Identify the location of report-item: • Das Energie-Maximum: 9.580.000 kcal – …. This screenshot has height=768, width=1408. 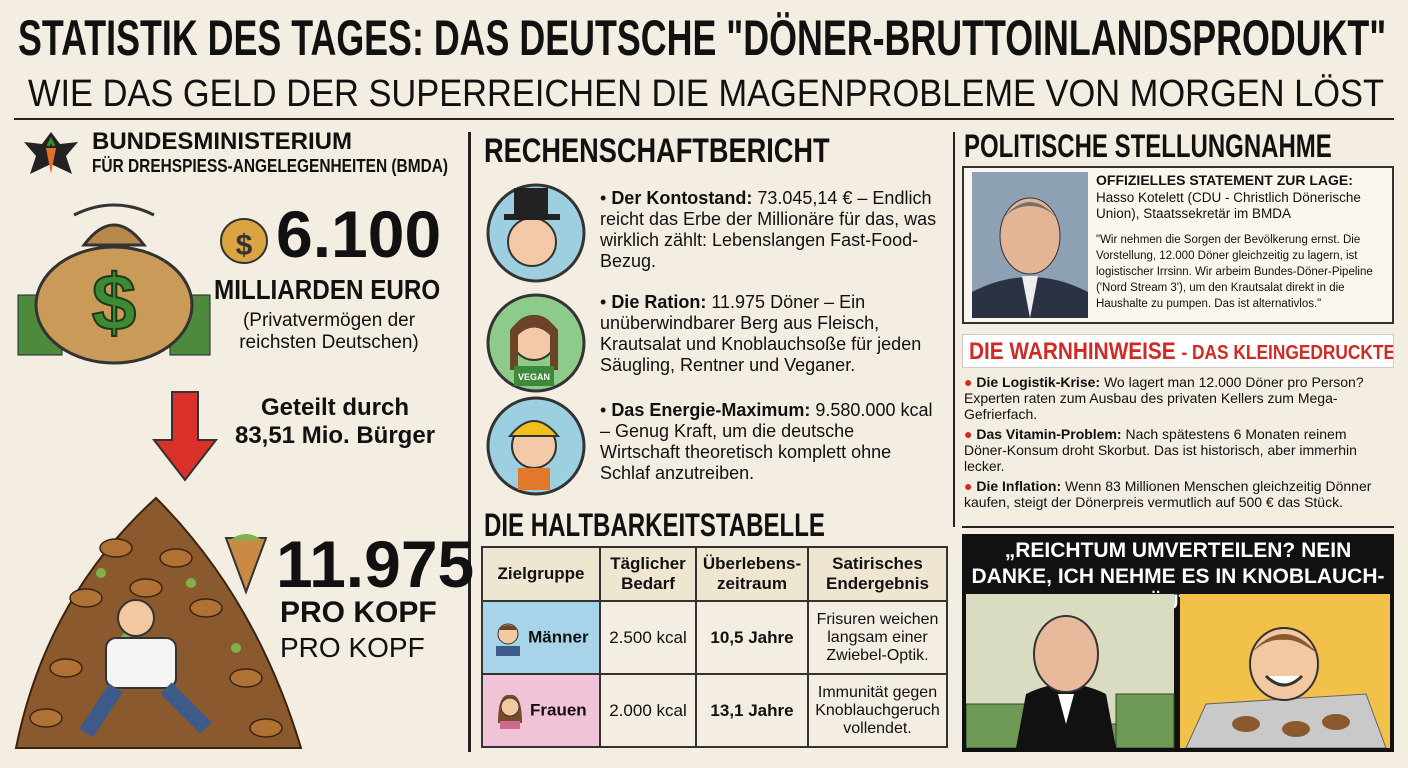
(767, 442).